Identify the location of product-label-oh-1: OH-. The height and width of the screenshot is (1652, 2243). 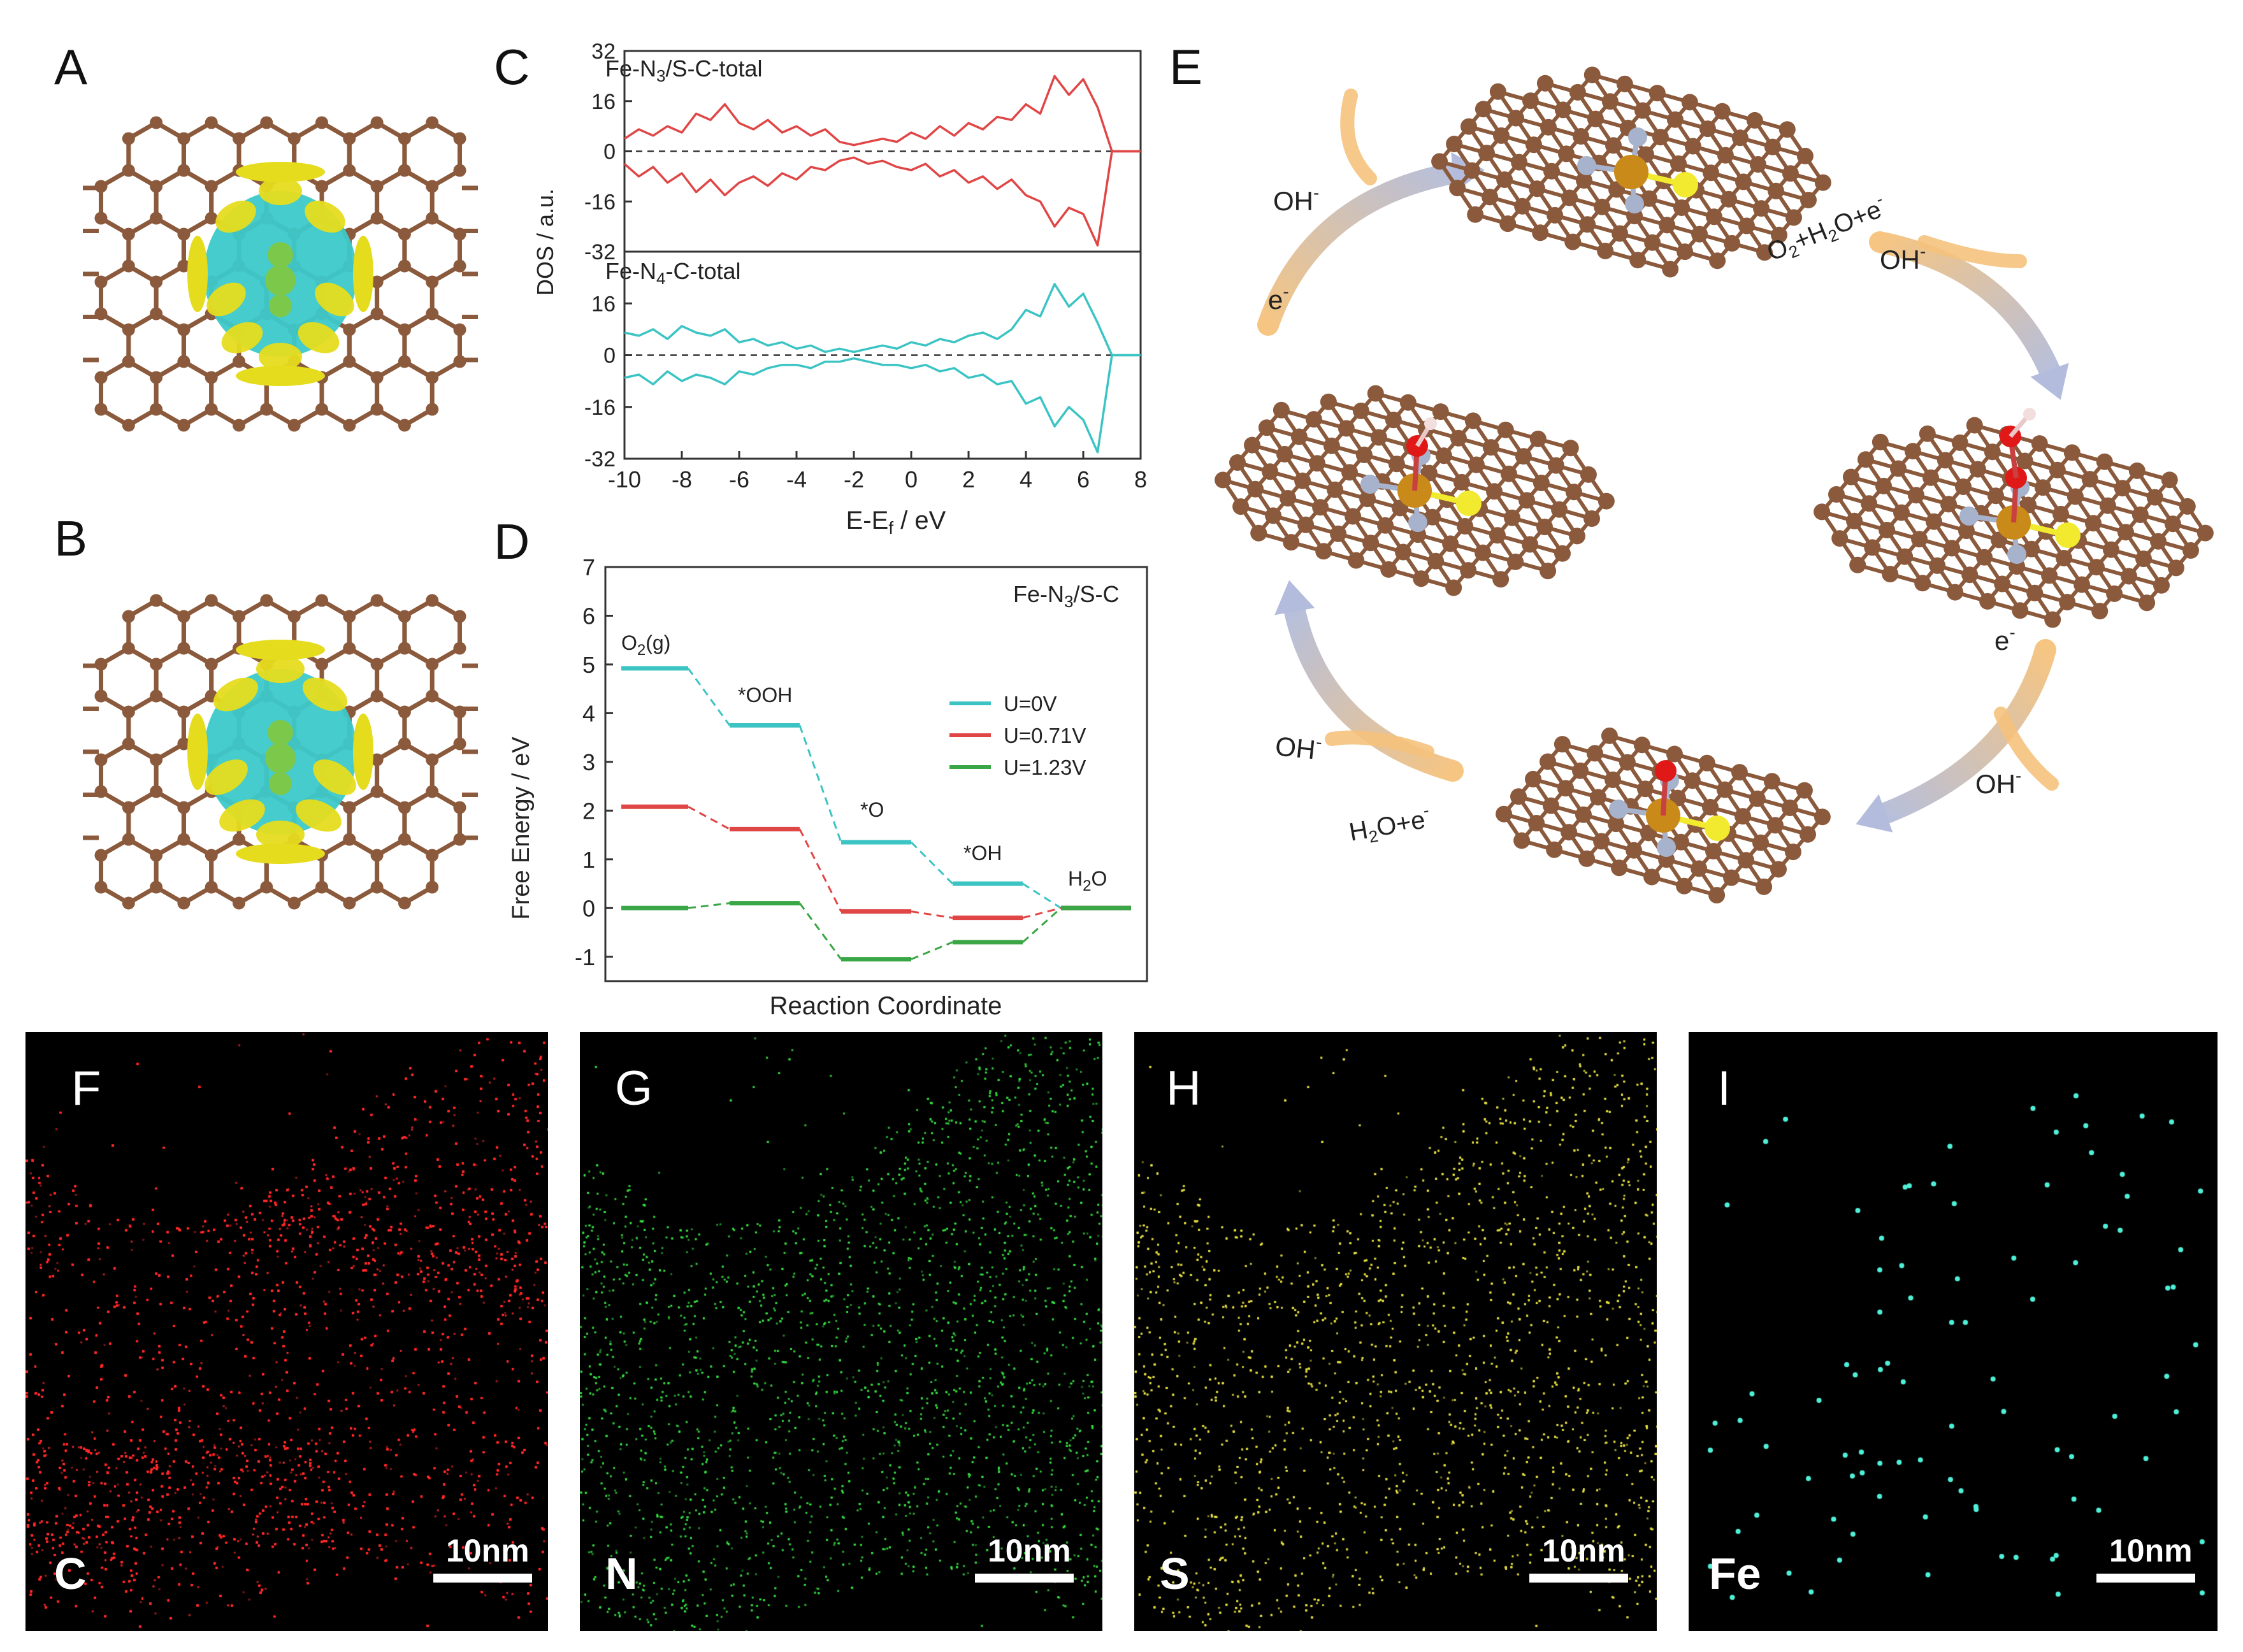
(1296, 199).